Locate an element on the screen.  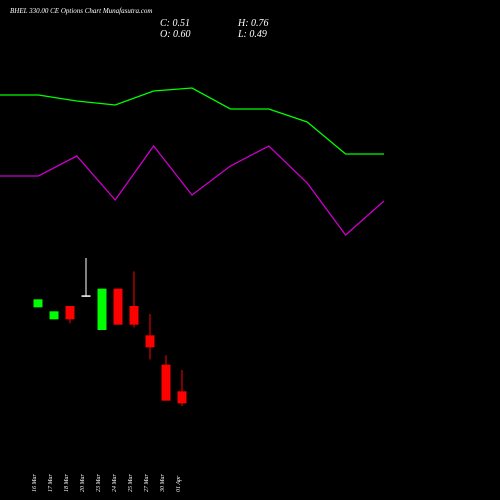
stat-low: L: 0.49 is located at coordinates (252, 34).